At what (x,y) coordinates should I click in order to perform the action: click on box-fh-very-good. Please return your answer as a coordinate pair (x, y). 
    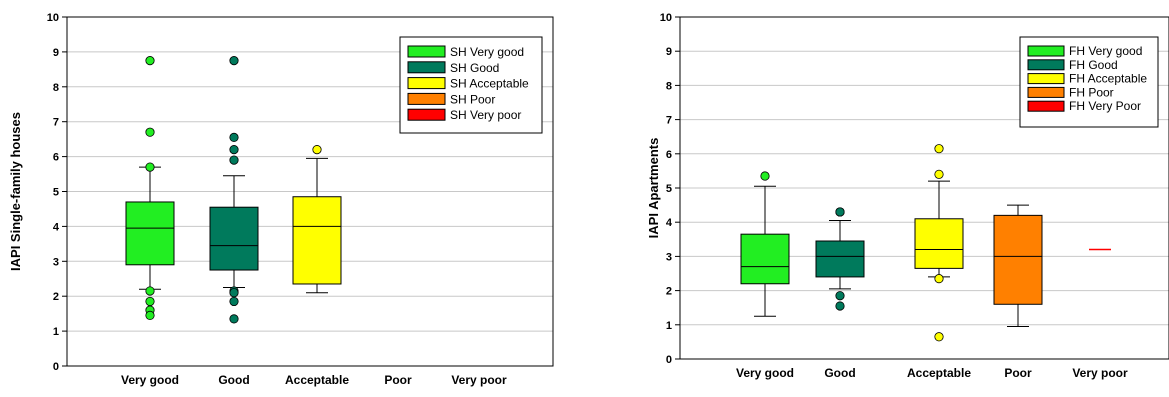
    Looking at the image, I should click on (765, 244).